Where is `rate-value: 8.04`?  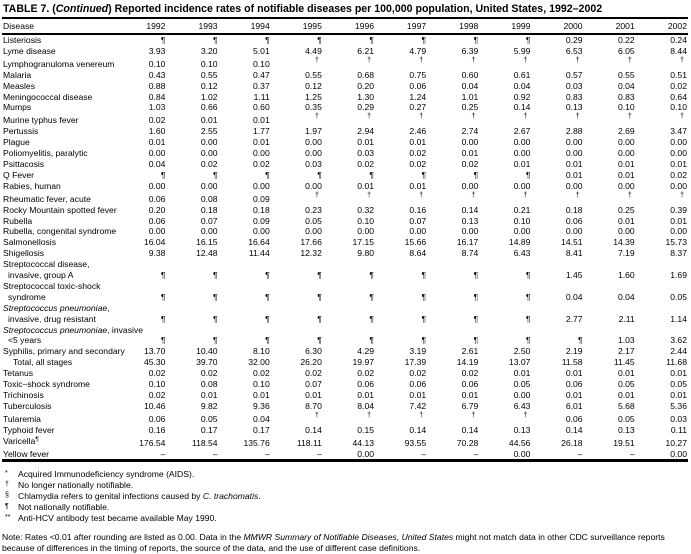 rate-value: 8.04 is located at coordinates (366, 405).